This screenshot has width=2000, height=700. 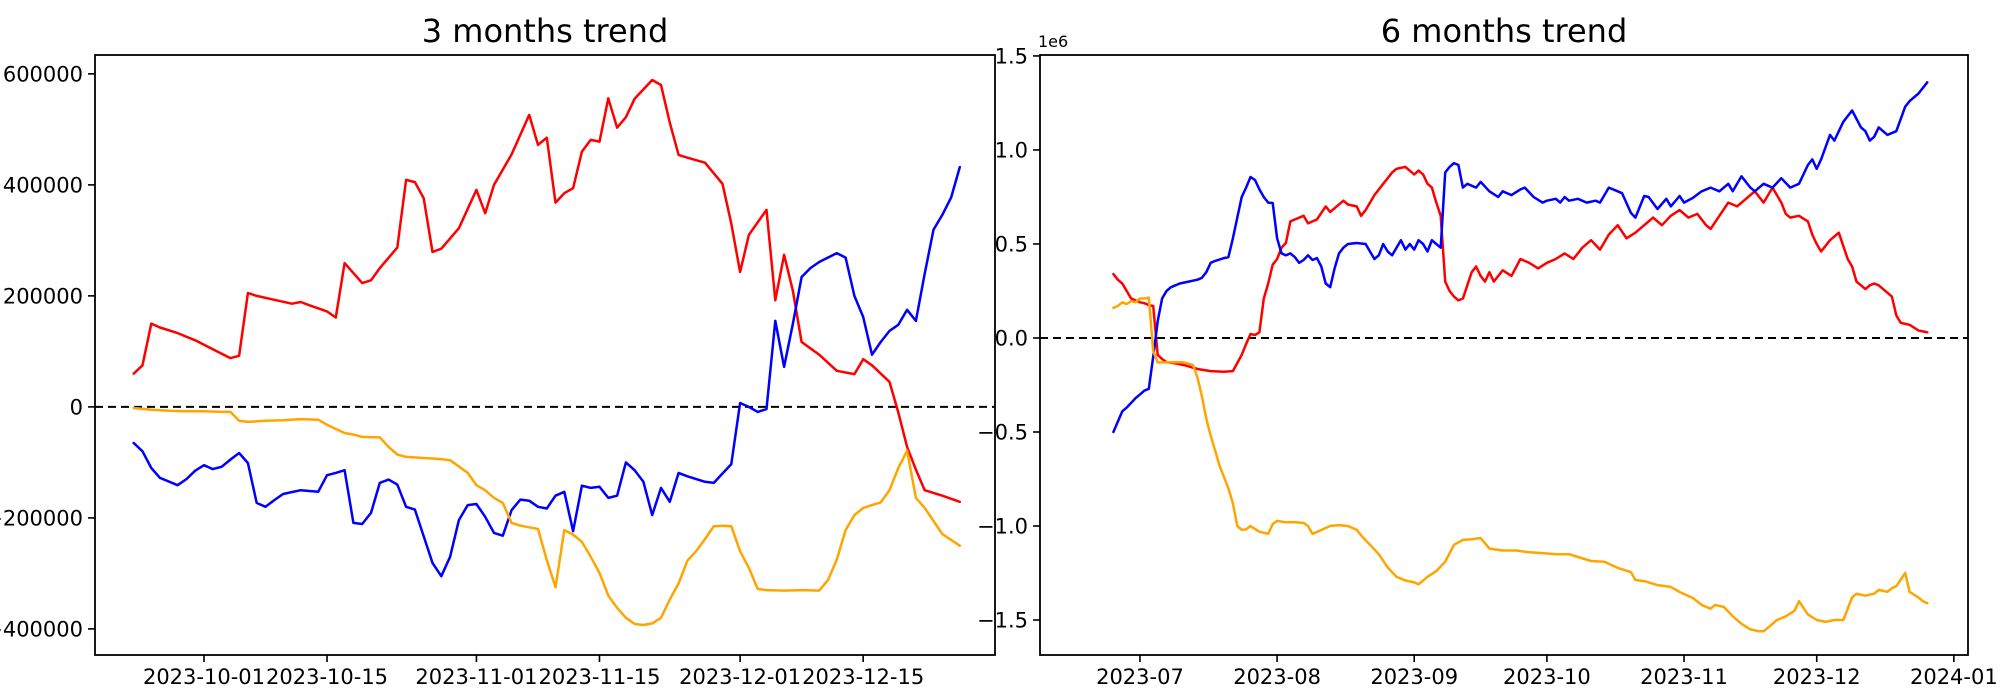 I want to click on x-tick-label: 2023-10-15, so click(x=327, y=677).